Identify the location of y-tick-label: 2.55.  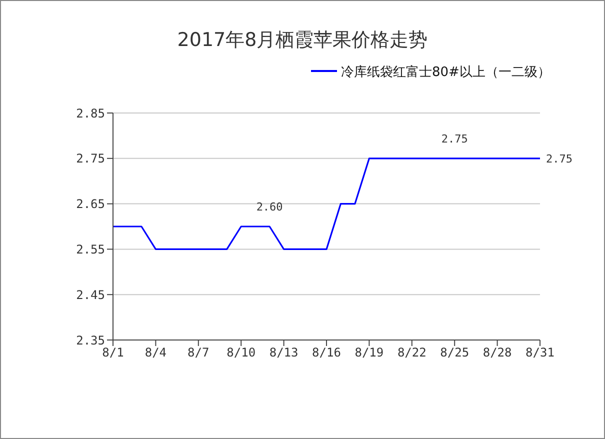
(90, 249).